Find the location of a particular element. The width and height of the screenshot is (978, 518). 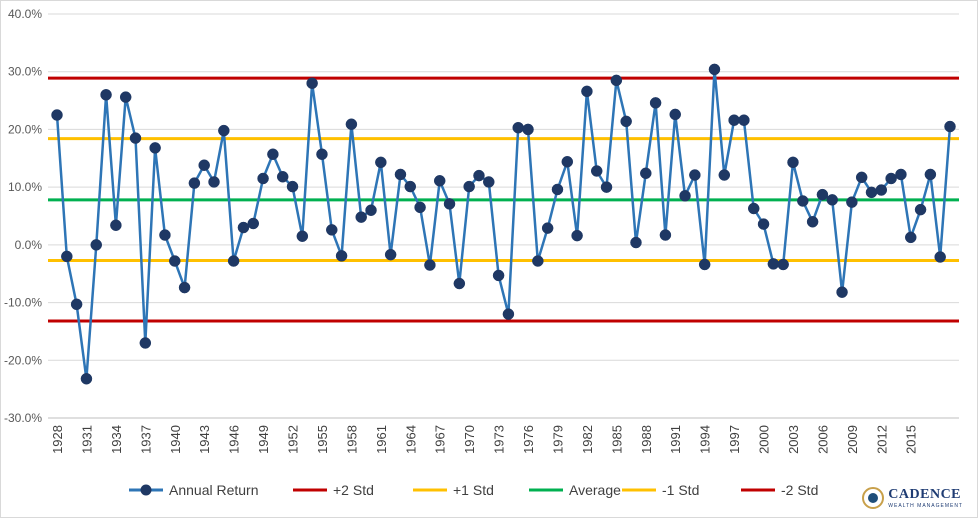

x-tick-label: 1970 is located at coordinates (469, 439).